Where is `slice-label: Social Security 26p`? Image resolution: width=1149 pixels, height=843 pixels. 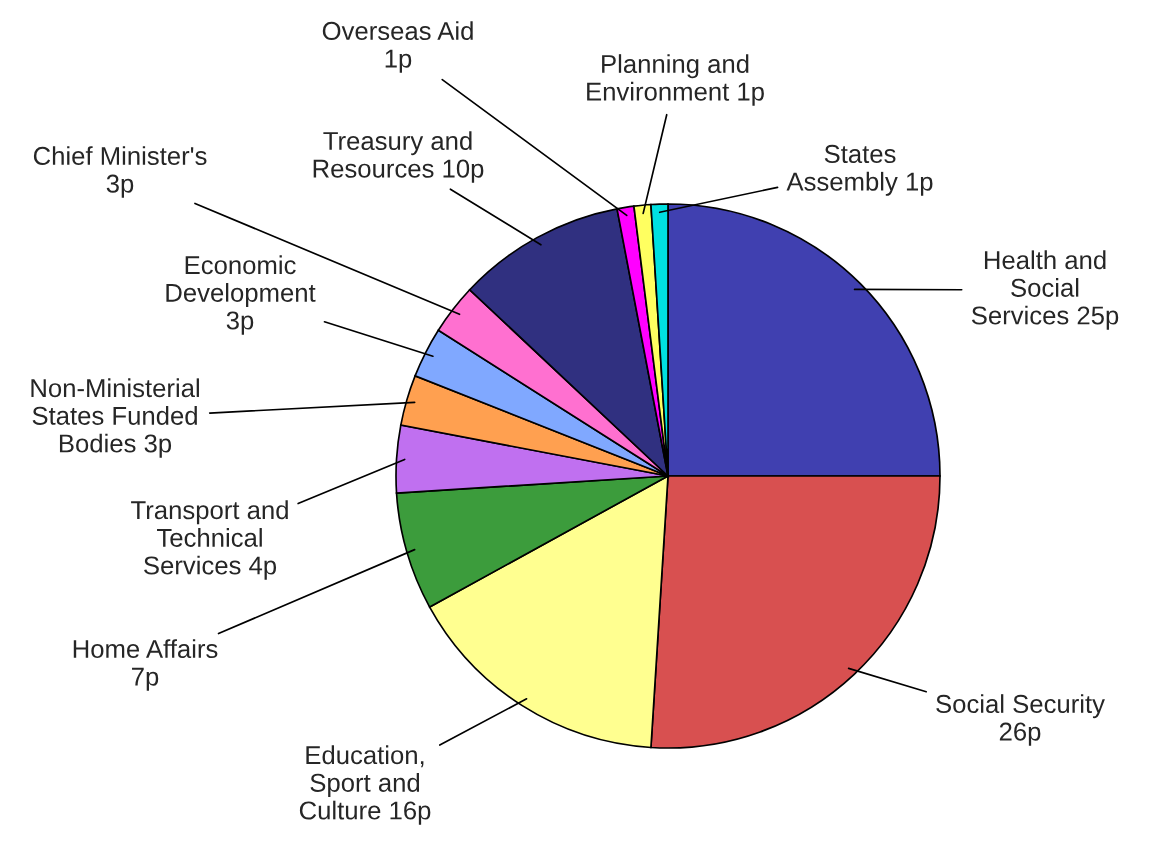
slice-label: Social Security 26p is located at coordinates (1020, 720).